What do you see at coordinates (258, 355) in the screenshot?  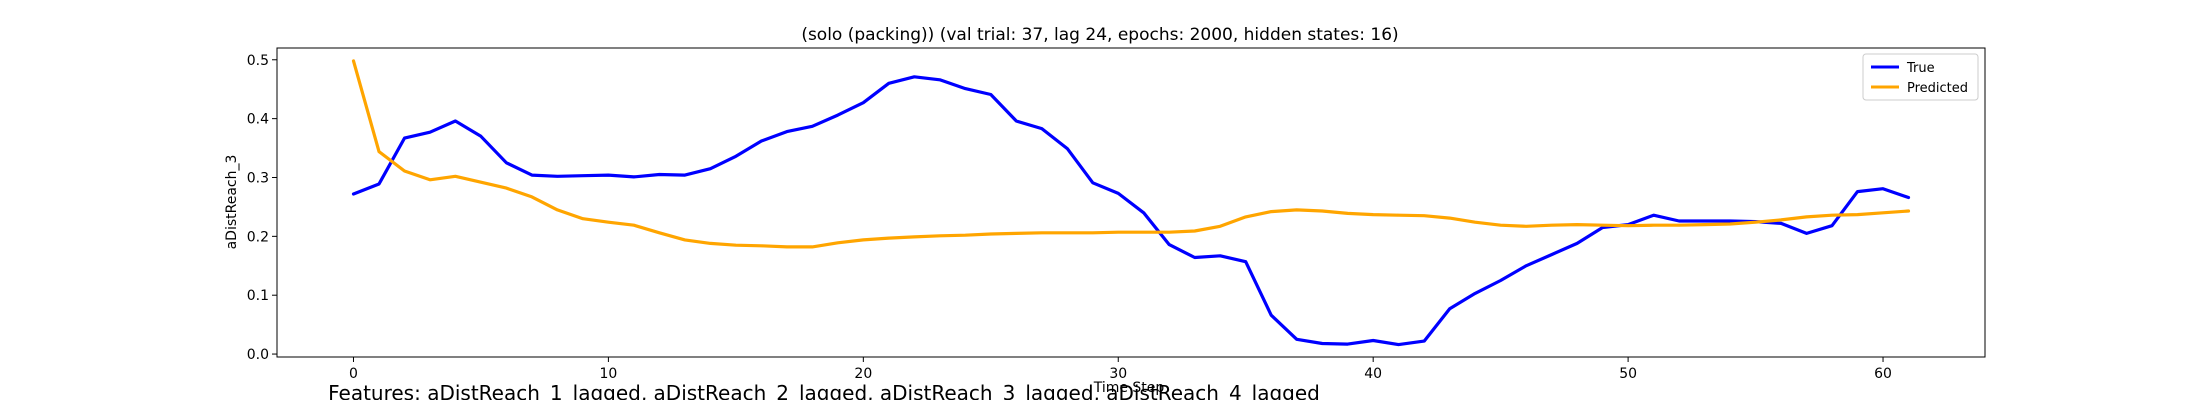 I see `y-tick-label: 0.0` at bounding box center [258, 355].